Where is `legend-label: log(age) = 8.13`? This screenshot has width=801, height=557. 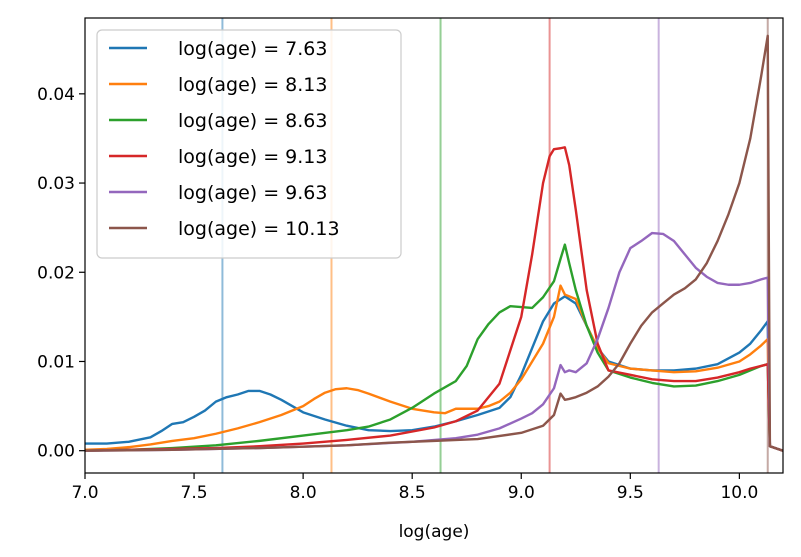 legend-label: log(age) = 8.13 is located at coordinates (253, 85).